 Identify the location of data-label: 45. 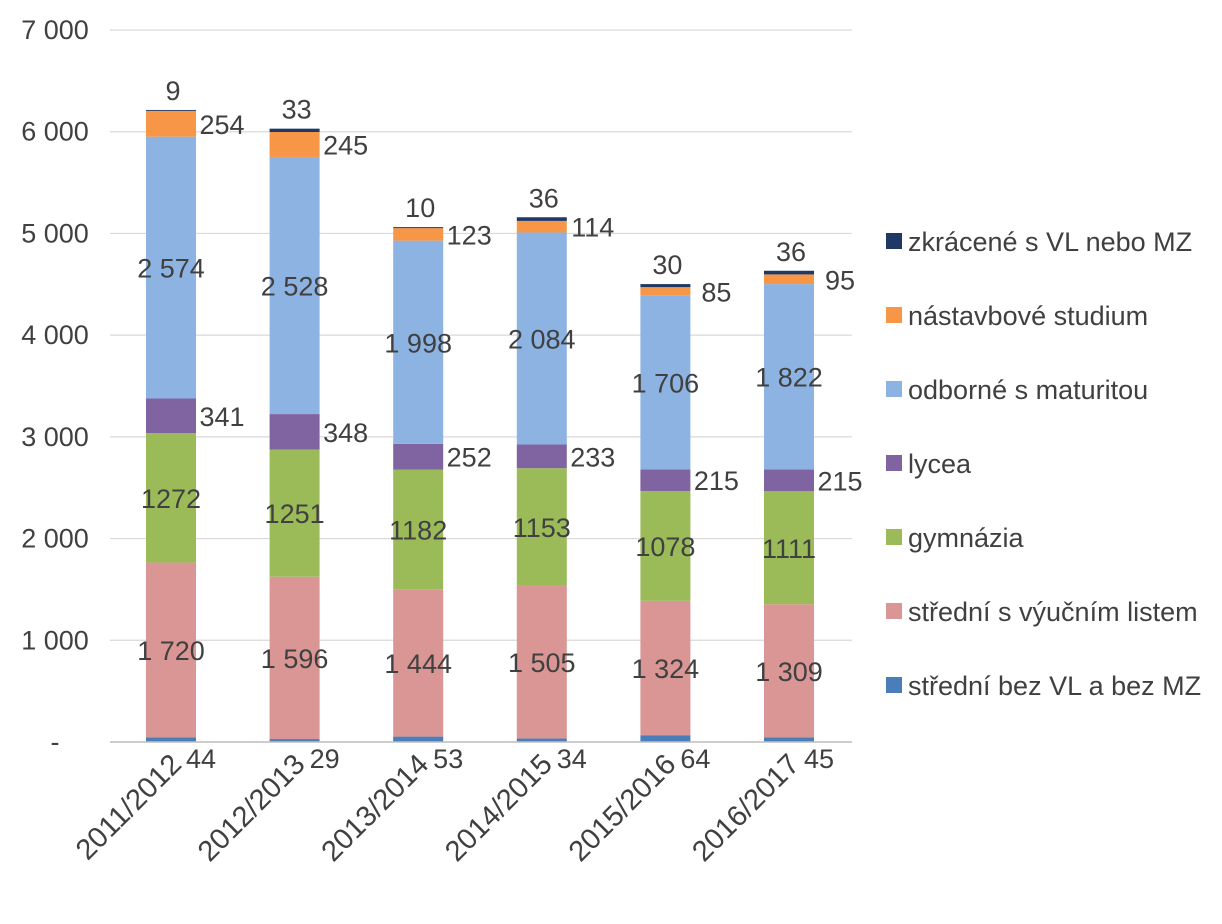
(819, 759).